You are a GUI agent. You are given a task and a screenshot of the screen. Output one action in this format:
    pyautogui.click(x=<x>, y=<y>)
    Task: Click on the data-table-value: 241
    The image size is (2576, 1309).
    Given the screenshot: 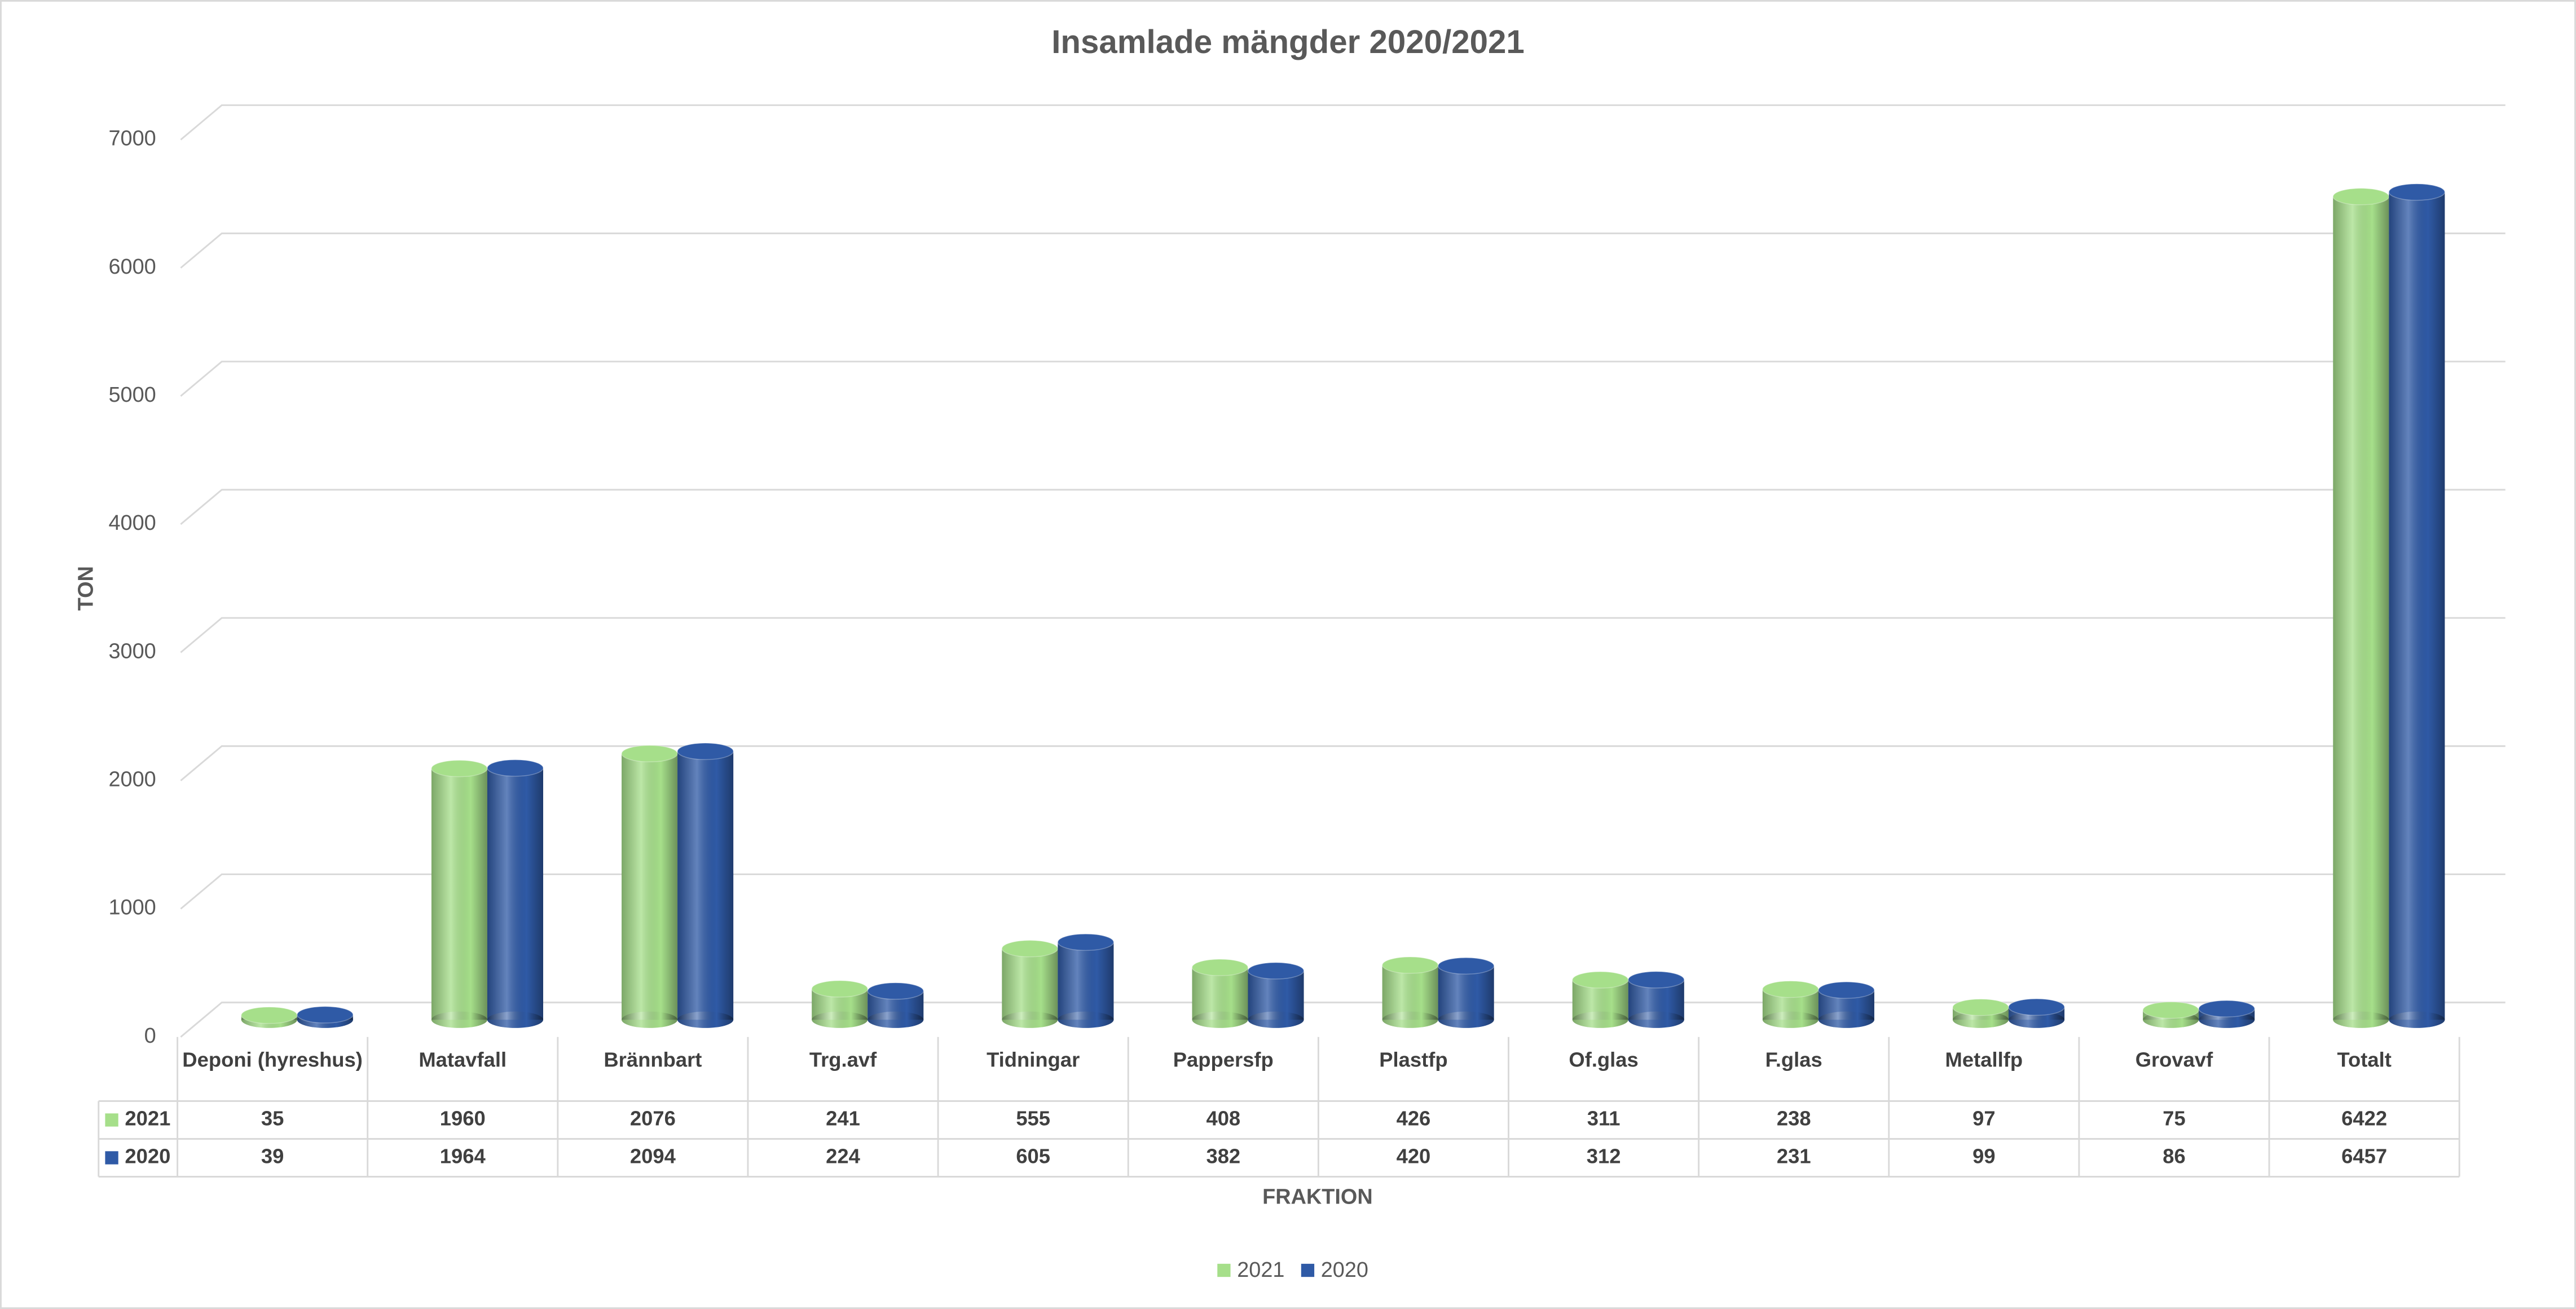 What is the action you would take?
    pyautogui.click(x=843, y=1118)
    